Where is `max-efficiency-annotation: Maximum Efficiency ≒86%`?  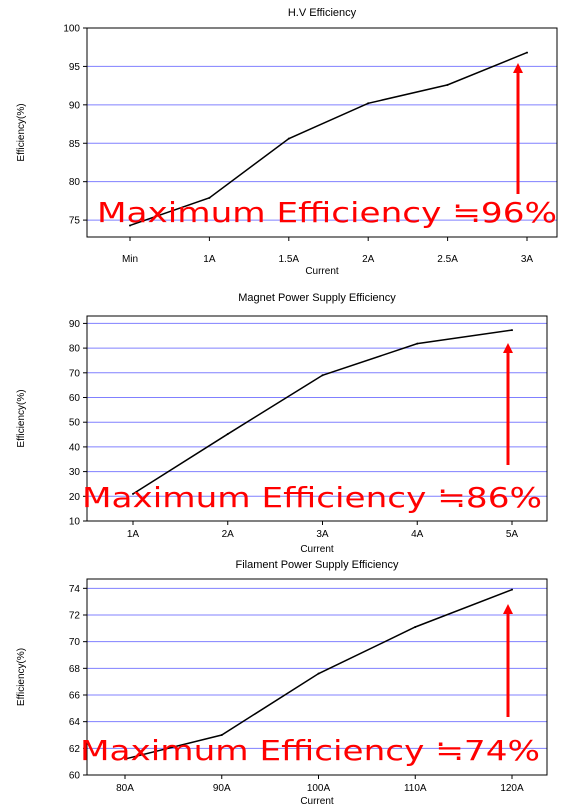 max-efficiency-annotation: Maximum Efficiency ≒86% is located at coordinates (312, 497).